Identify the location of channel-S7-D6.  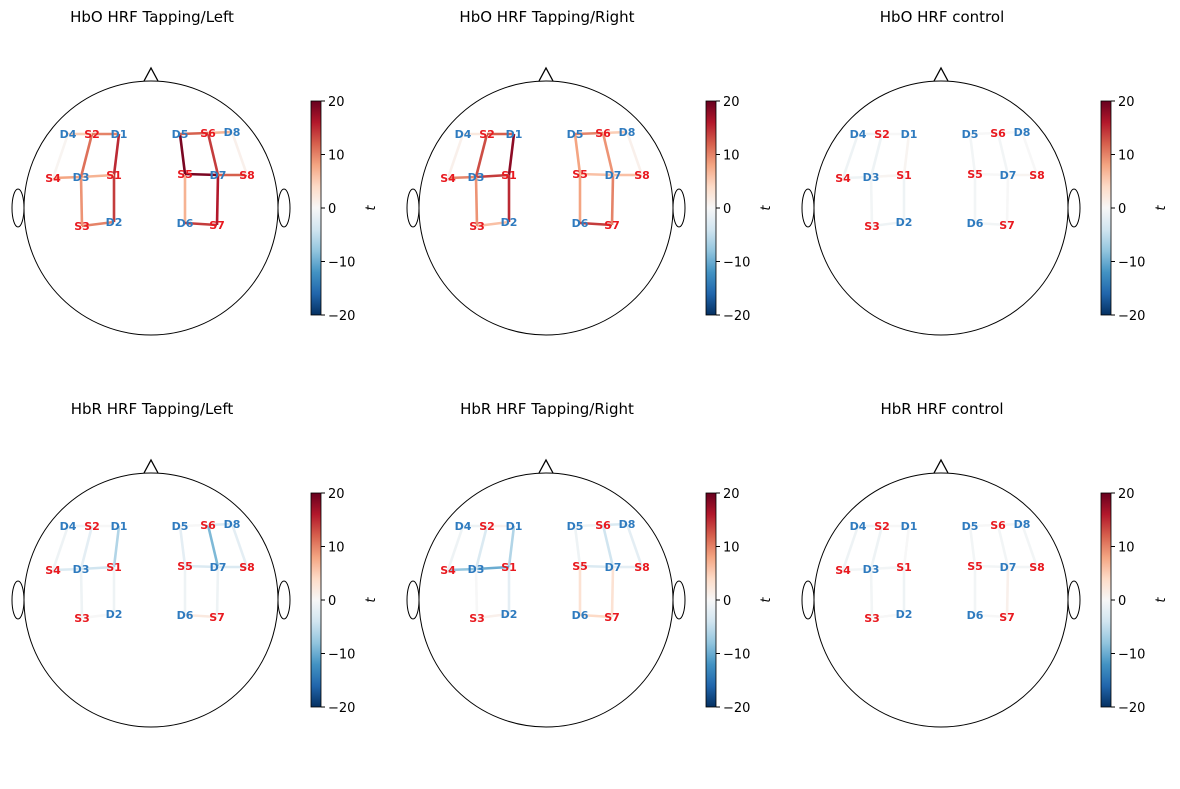
(201, 224).